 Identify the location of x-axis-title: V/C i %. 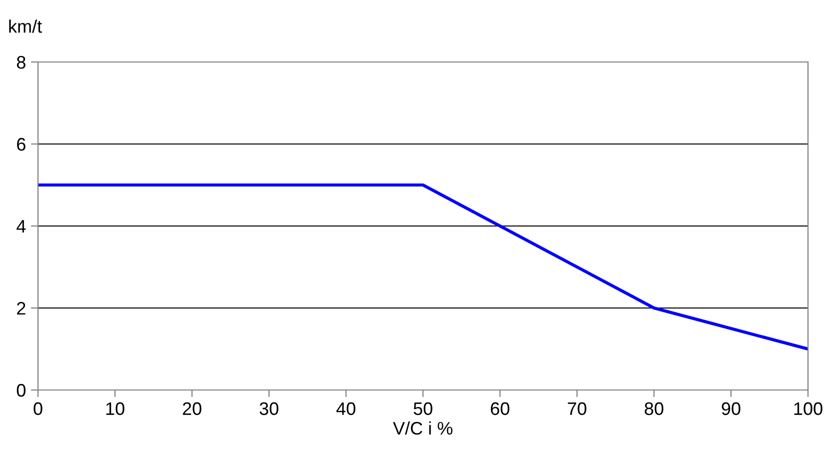
(422, 428).